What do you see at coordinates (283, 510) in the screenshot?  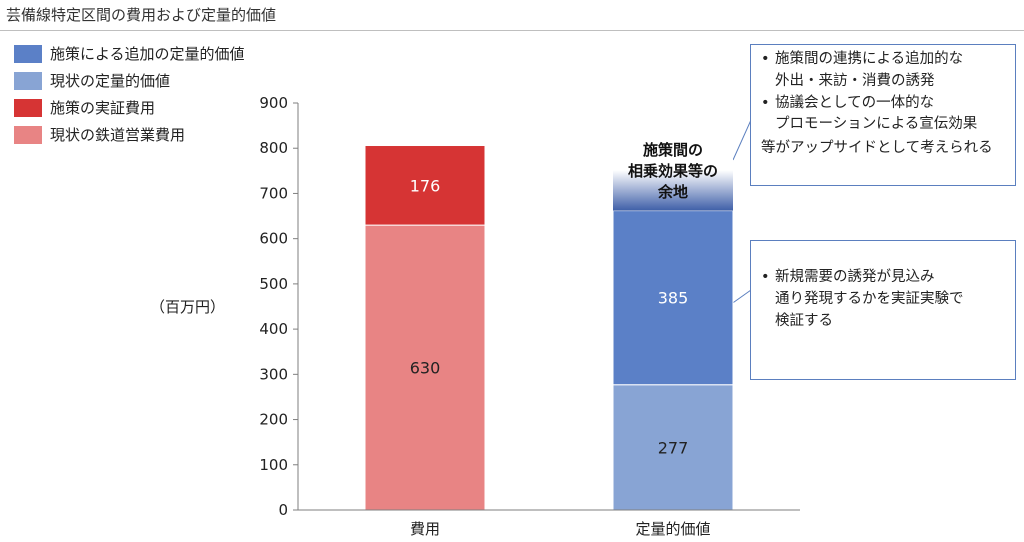 I see `y-tick-label: 0` at bounding box center [283, 510].